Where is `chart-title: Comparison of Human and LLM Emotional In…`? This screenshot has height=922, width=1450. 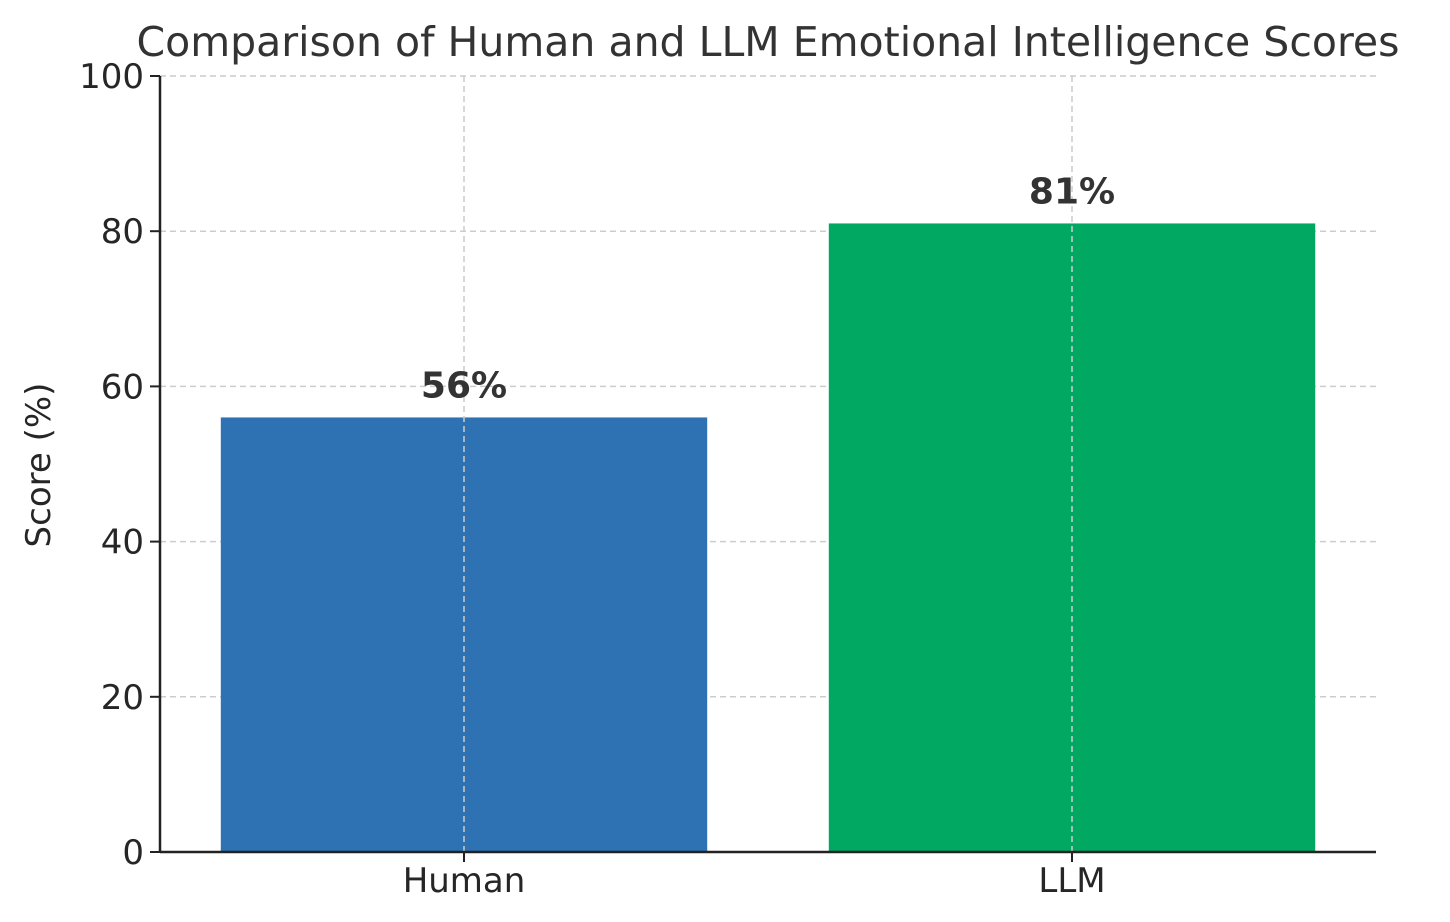
chart-title: Comparison of Human and LLM Emotional In… is located at coordinates (767, 42).